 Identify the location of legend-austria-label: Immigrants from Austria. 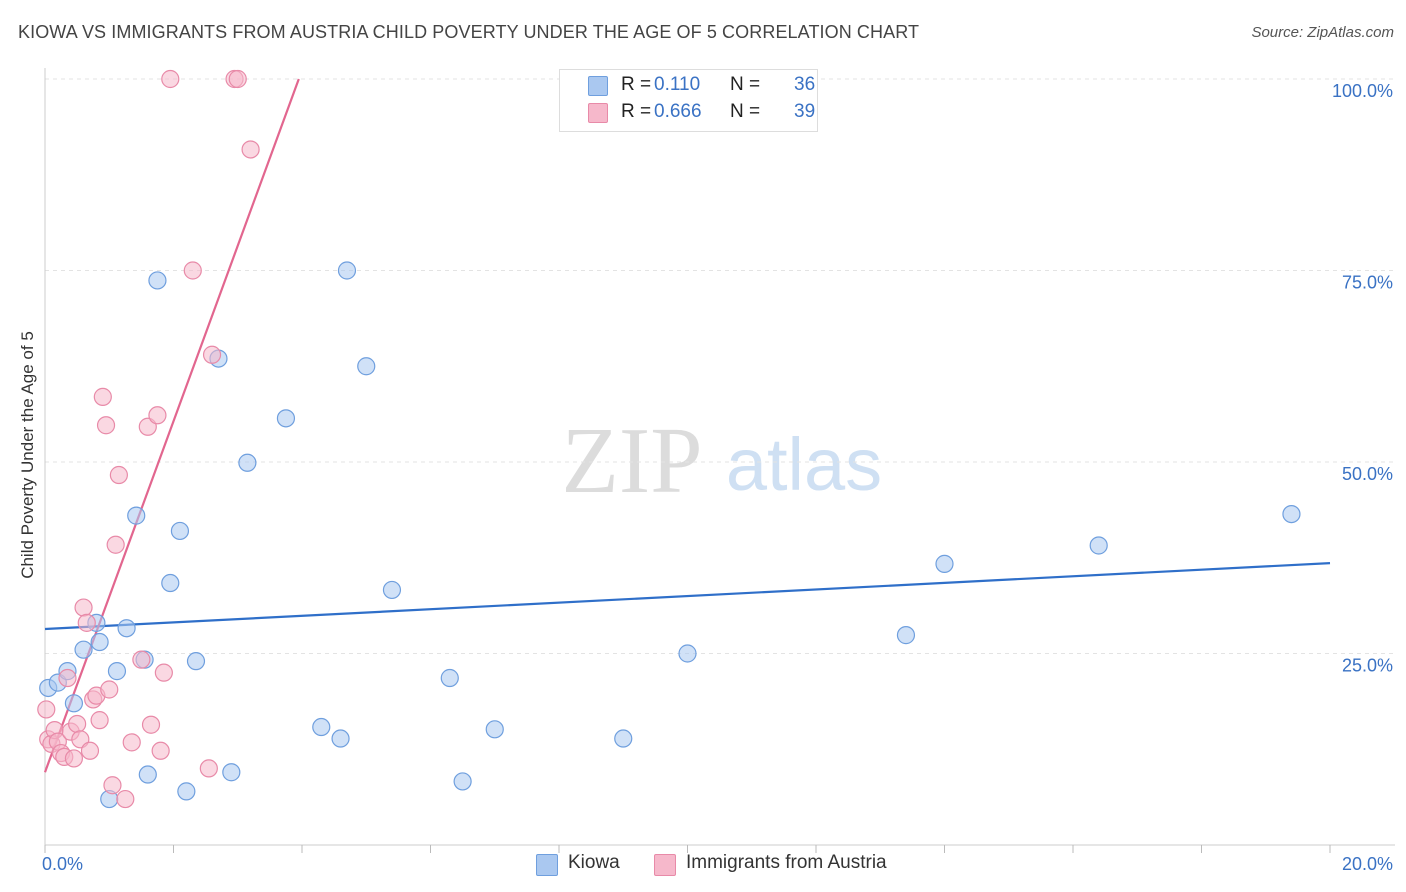
(786, 862).